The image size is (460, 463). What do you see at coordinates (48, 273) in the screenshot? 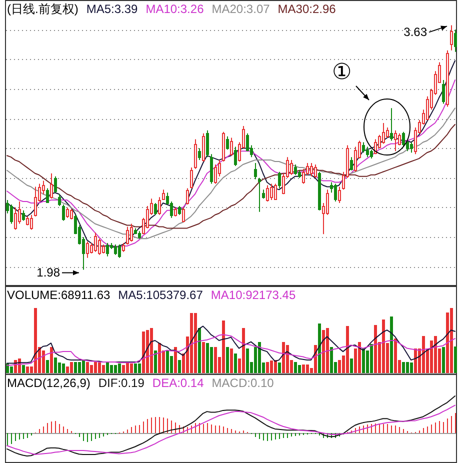
I see `annotation: 1.98` at bounding box center [48, 273].